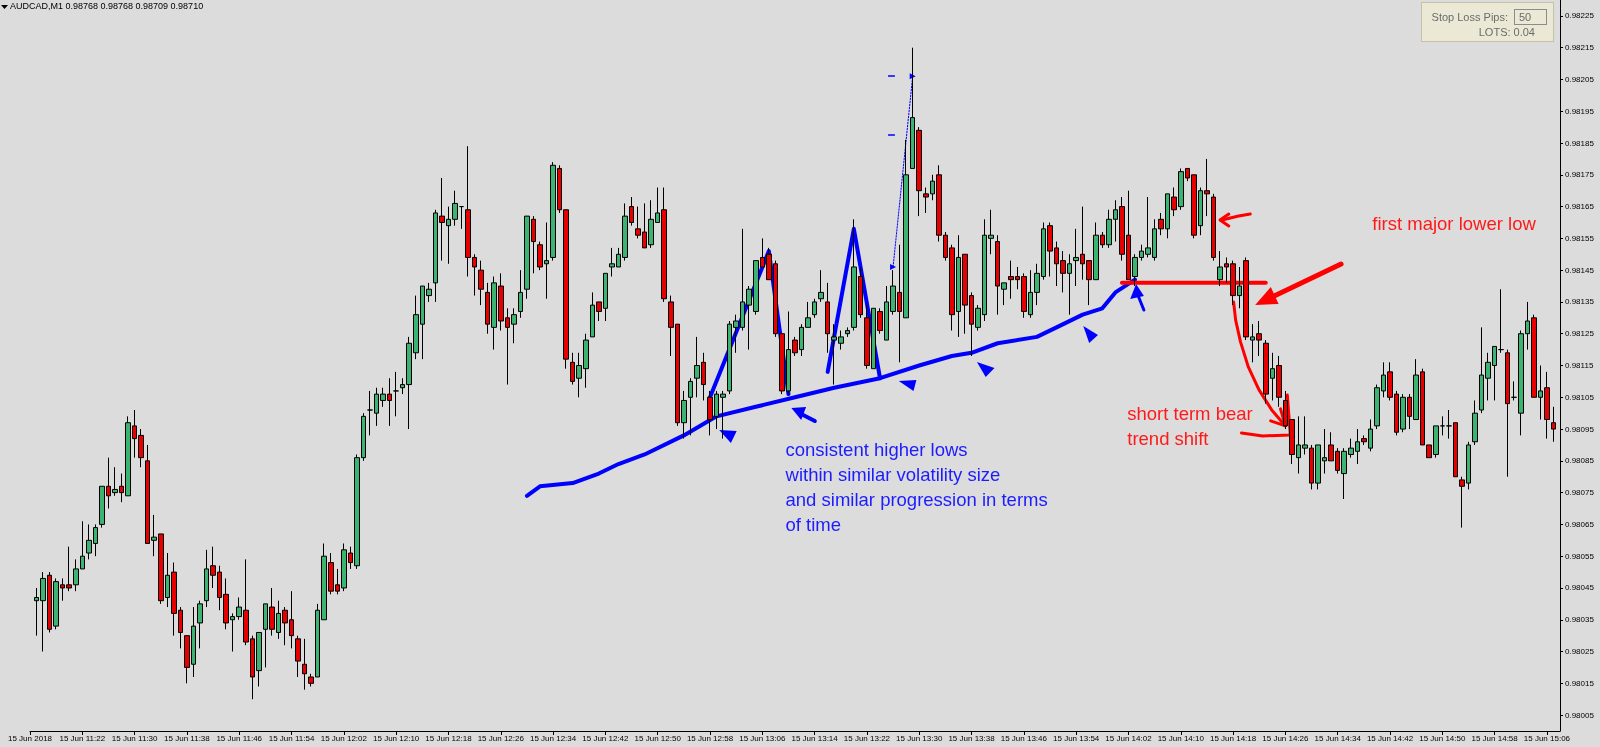 The height and width of the screenshot is (747, 1600). I want to click on x-tick-label: 15 Jun 12:18, so click(449, 738).